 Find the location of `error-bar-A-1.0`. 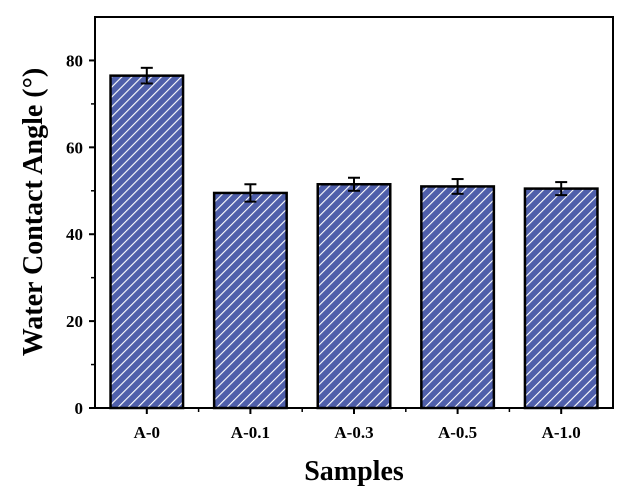

error-bar-A-1.0 is located at coordinates (561, 189).